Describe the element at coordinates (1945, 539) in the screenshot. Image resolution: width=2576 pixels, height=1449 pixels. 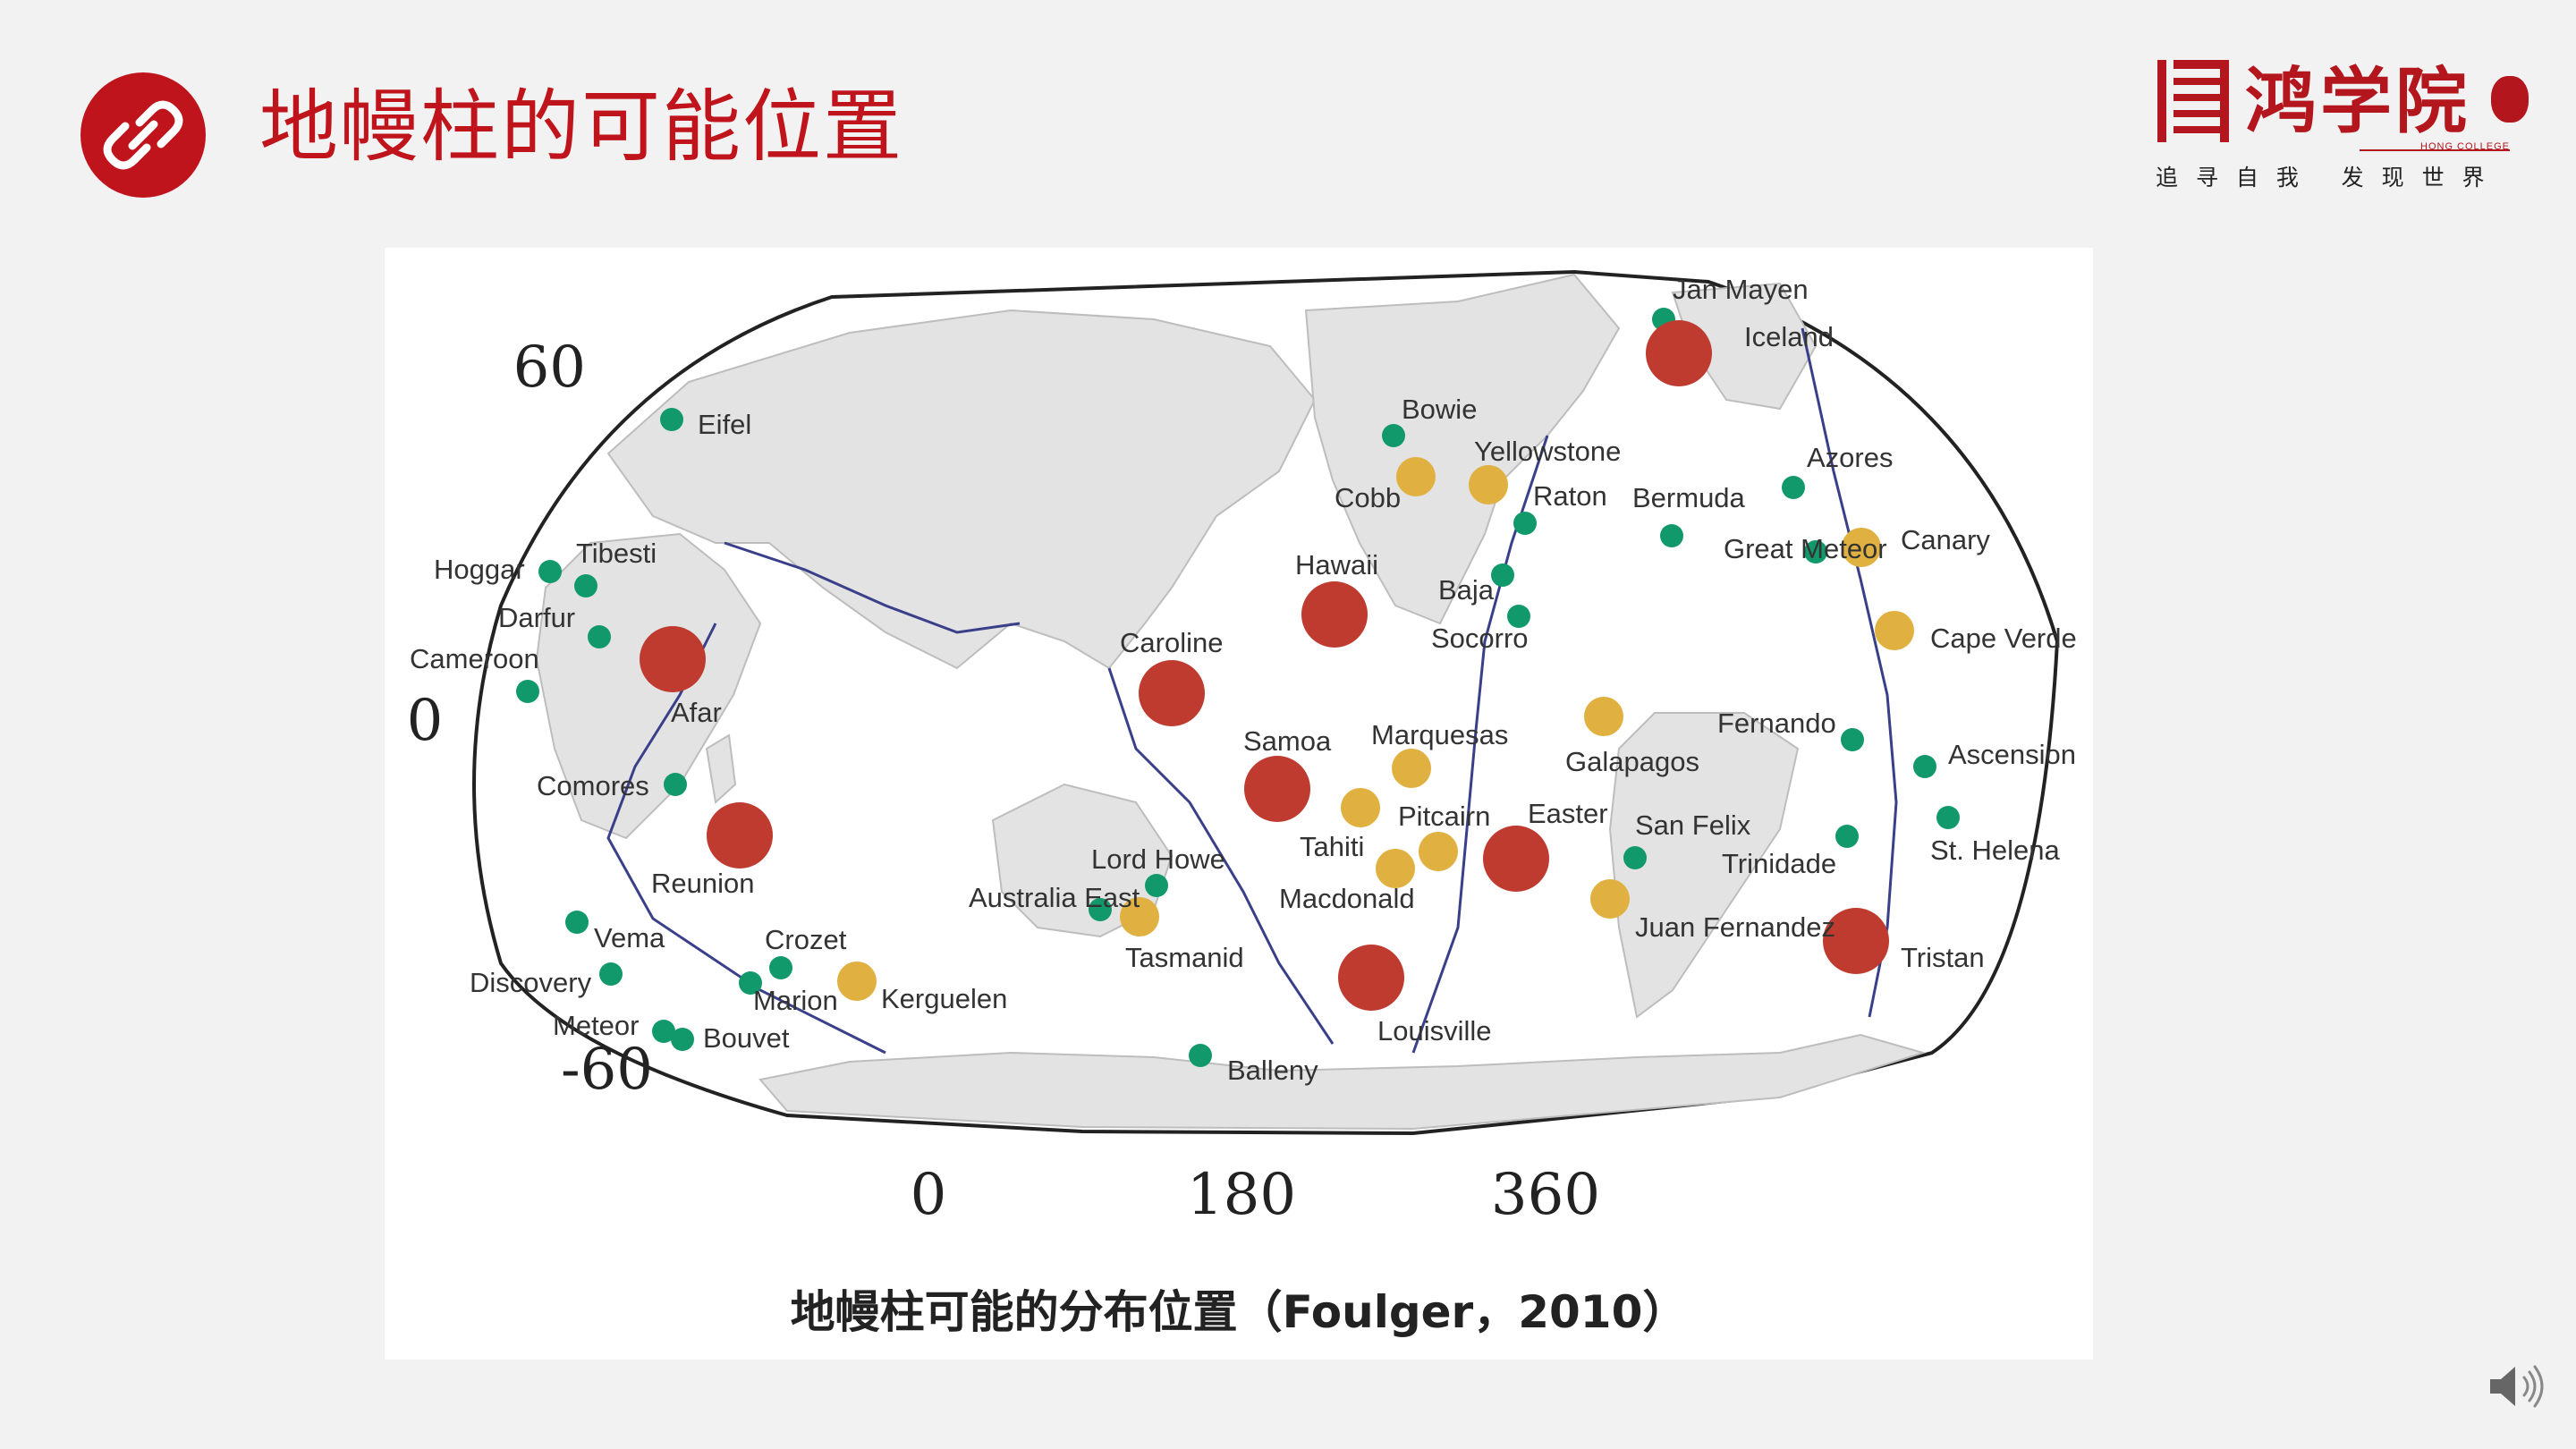
I see `plume-label: Canary` at that location.